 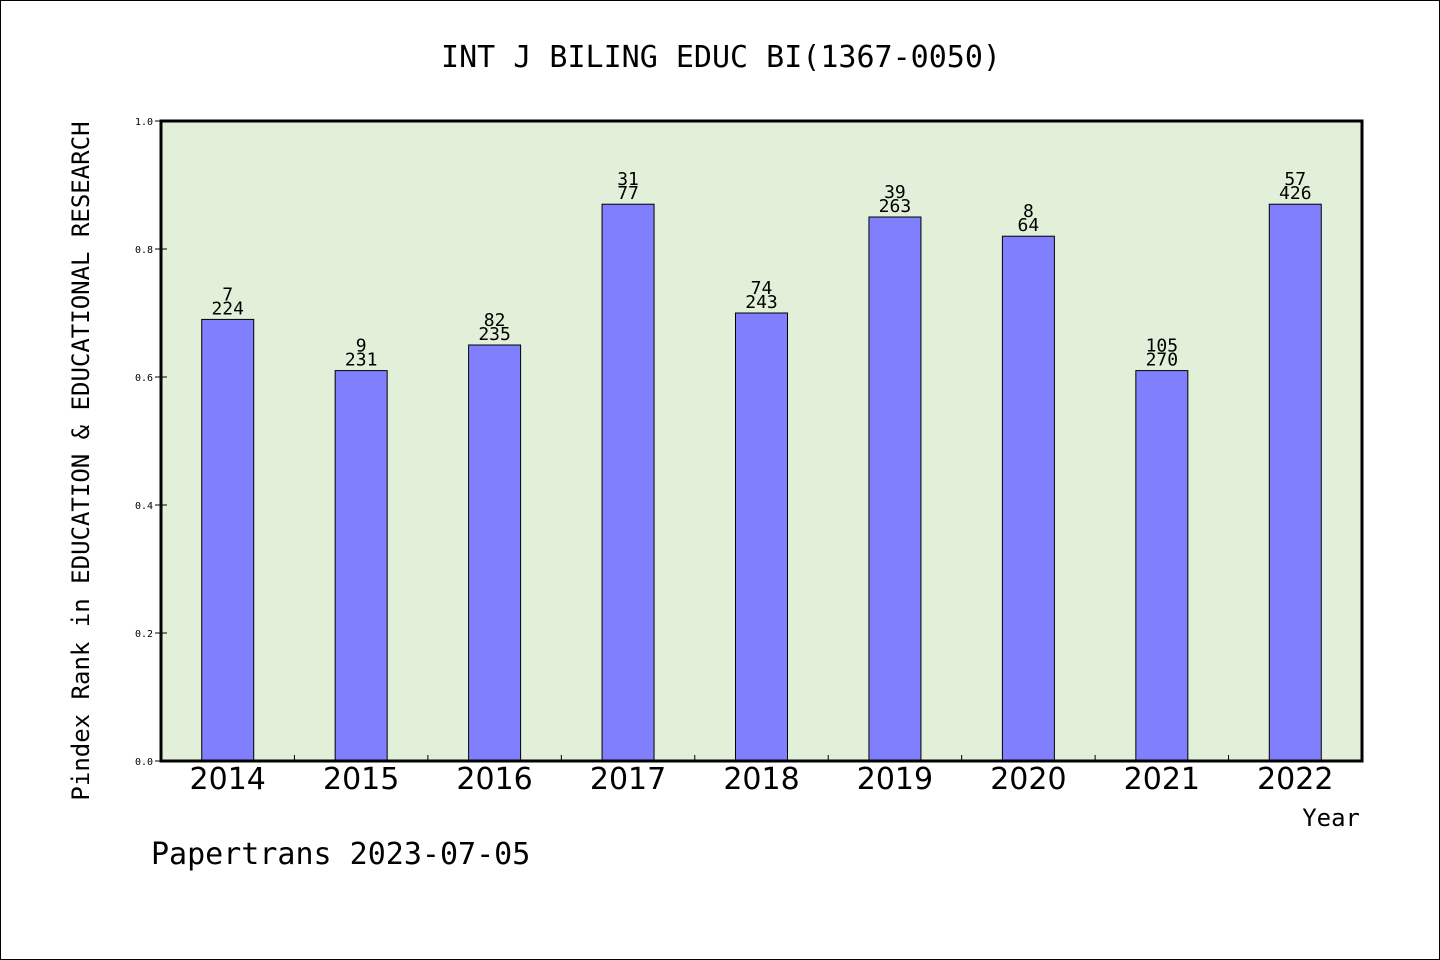 What do you see at coordinates (761, 779) in the screenshot?
I see `x-tick-label: 2018` at bounding box center [761, 779].